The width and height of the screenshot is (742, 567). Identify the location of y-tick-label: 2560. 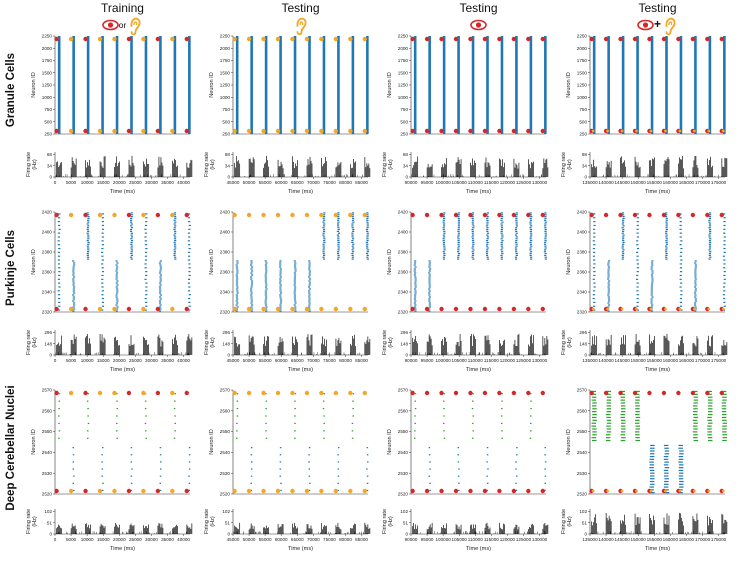
(582, 410).